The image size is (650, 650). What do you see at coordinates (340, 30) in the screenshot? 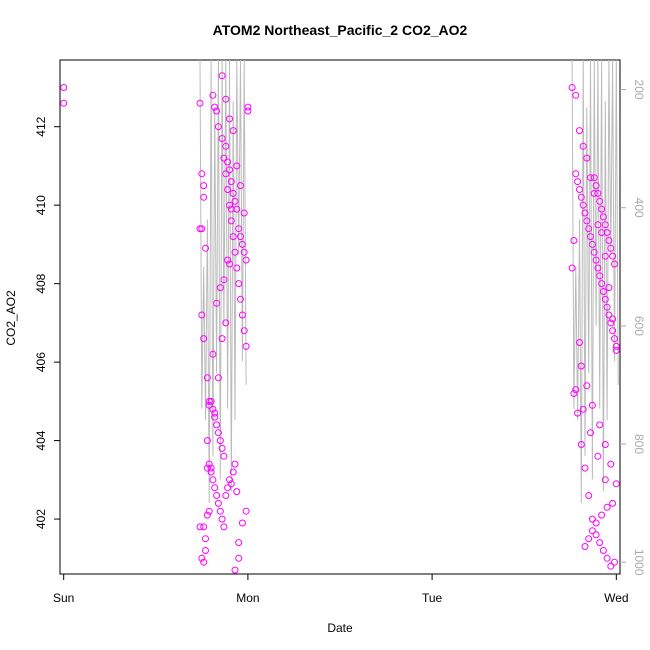
I see `chart-title: ATOM2 Northeast_Pacific_2 CO2_AO2` at bounding box center [340, 30].